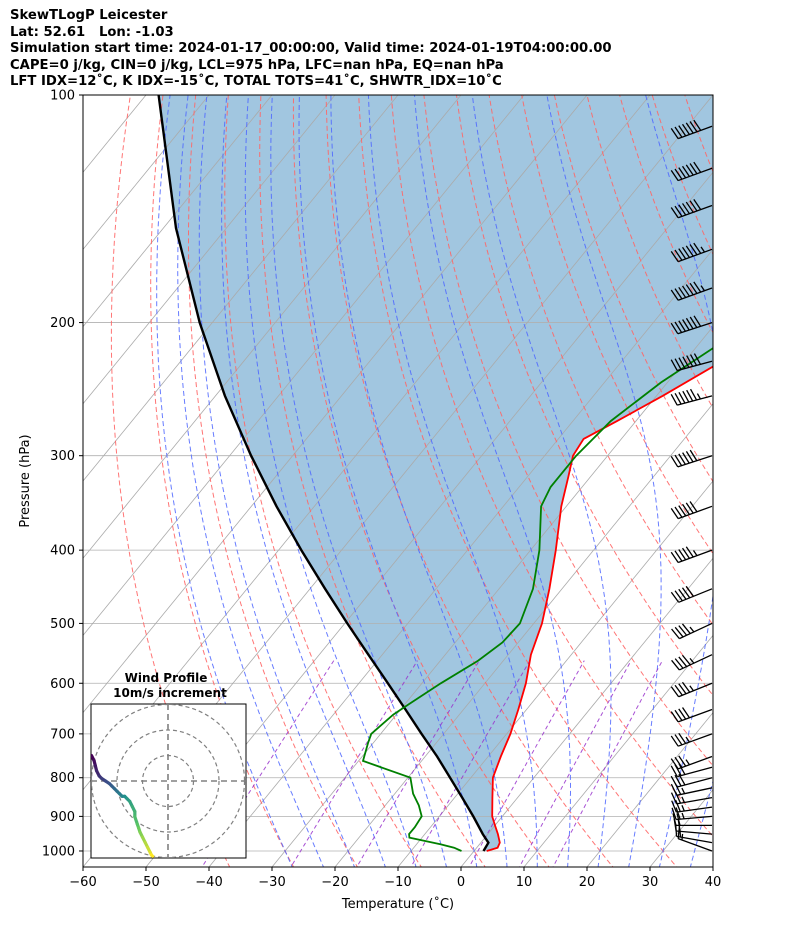 The width and height of the screenshot is (794, 937). Describe the element at coordinates (166, 678) in the screenshot. I see `inset-title-line1: Wind Profile` at that location.